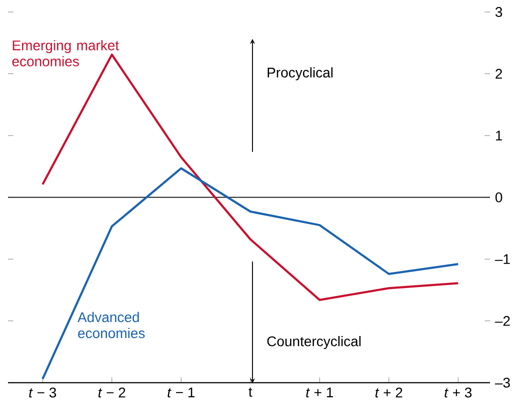 The height and width of the screenshot is (412, 518). Describe the element at coordinates (388, 393) in the screenshot. I see `x-tick-label: t + 2` at that location.